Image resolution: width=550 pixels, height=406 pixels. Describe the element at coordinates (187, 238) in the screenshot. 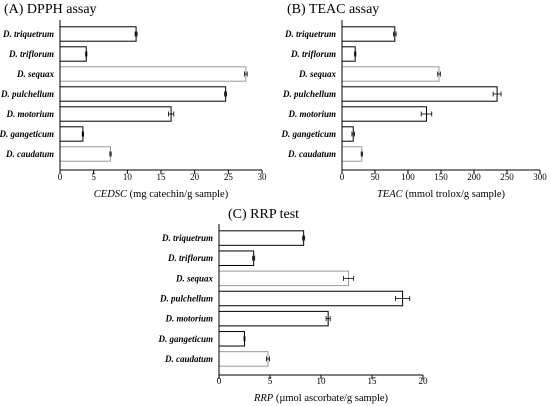

I see `chart-rrp-category-label: D. triquetrum` at that location.